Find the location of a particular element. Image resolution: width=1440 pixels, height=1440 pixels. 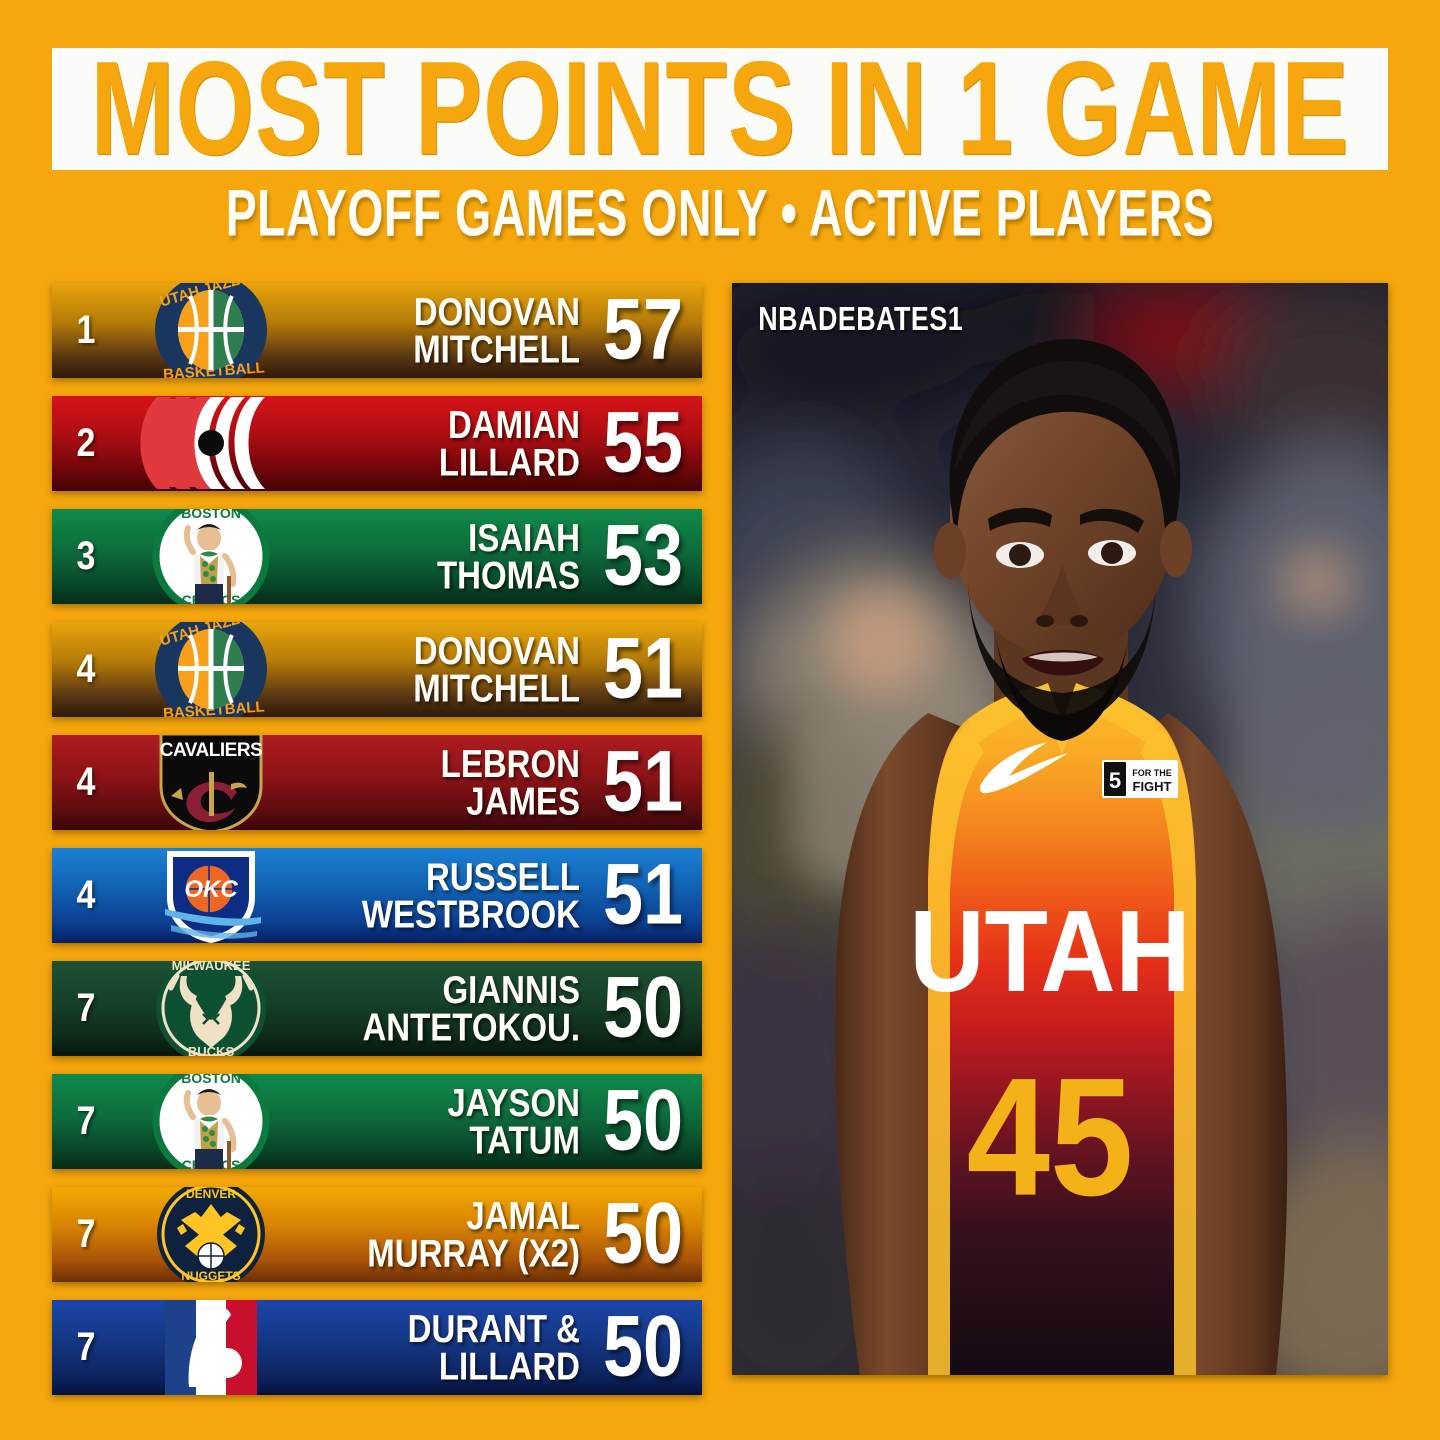

svg-text: NUGGETS is located at coordinates (210, 1275).